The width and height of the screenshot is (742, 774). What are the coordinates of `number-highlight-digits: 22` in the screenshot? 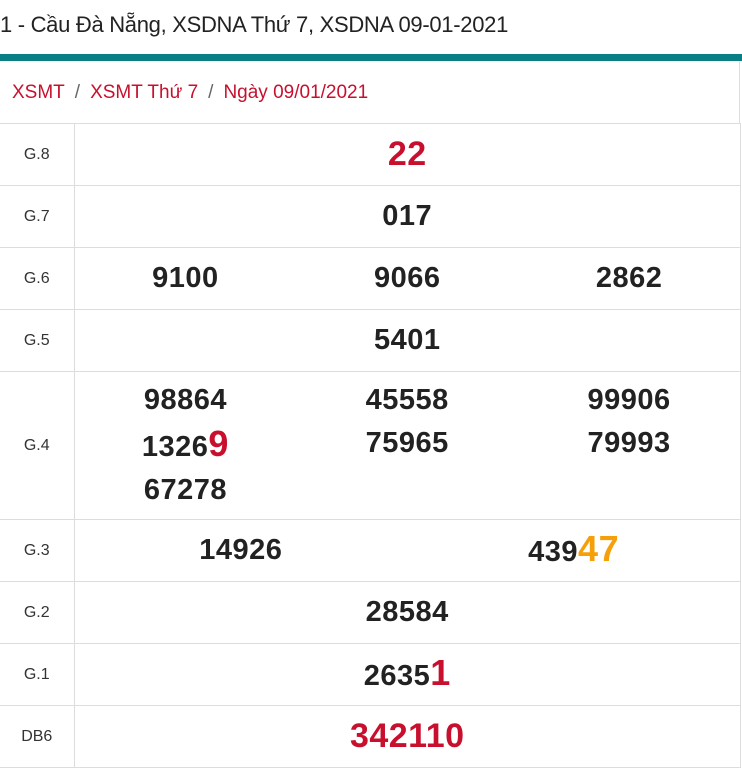 It's located at (407, 154).